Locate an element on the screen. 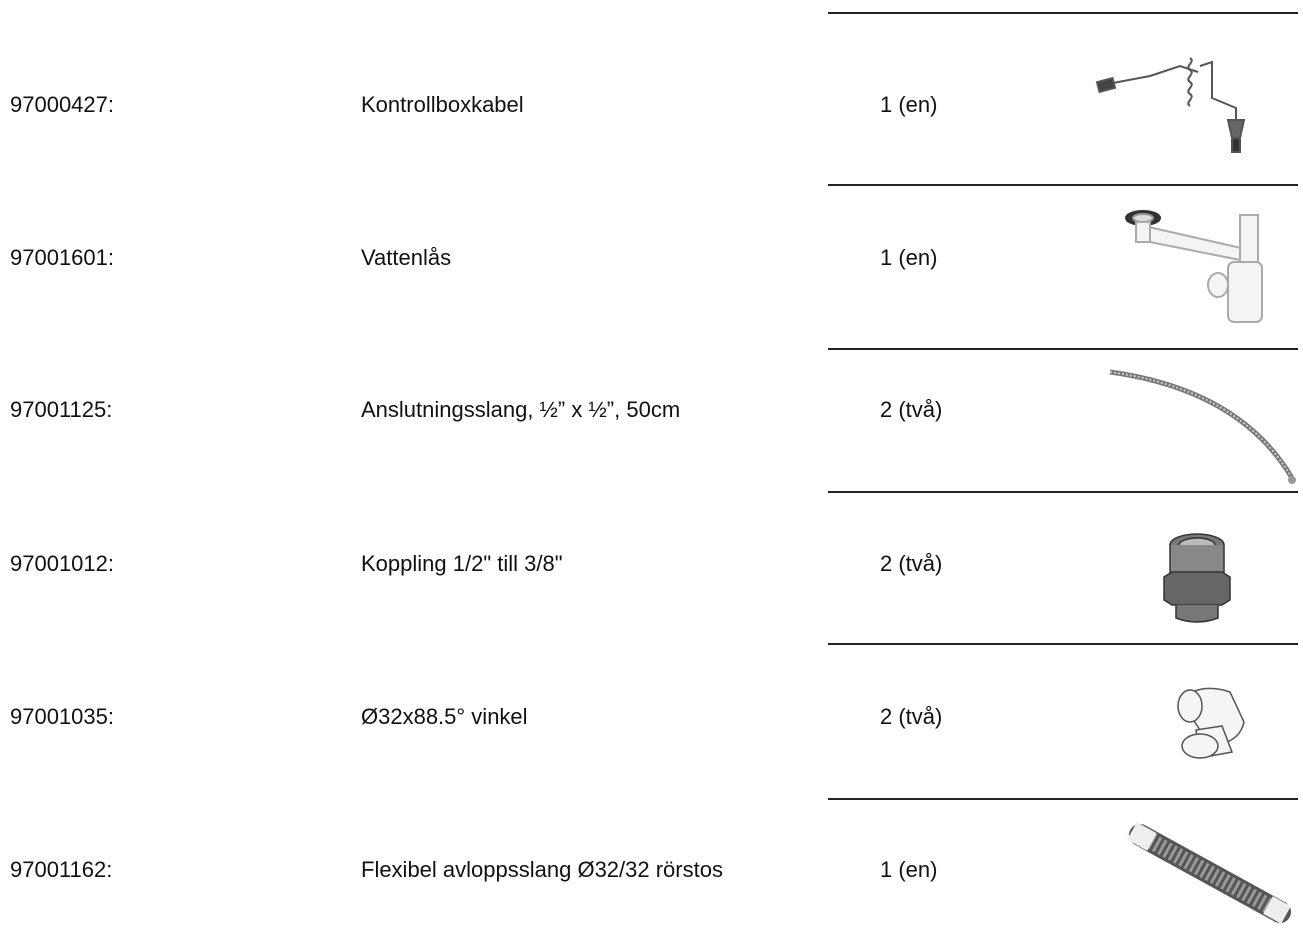 Image resolution: width=1303 pixels, height=931 pixels. part-number: 97001601: is located at coordinates (62, 257).